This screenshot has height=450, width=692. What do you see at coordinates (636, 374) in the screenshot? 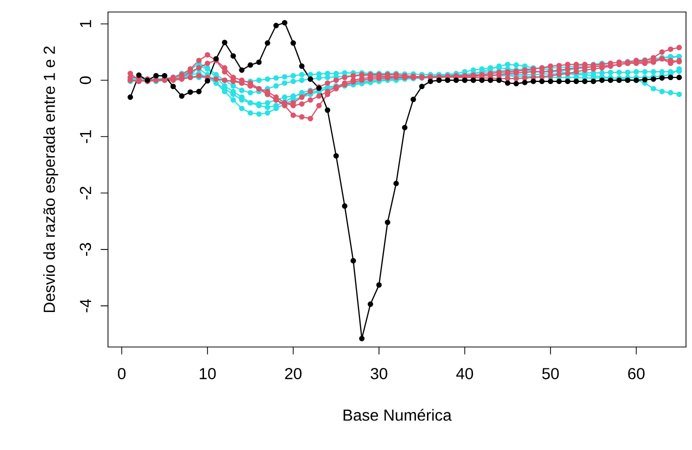
I see `x-tick-label: 60` at bounding box center [636, 374].